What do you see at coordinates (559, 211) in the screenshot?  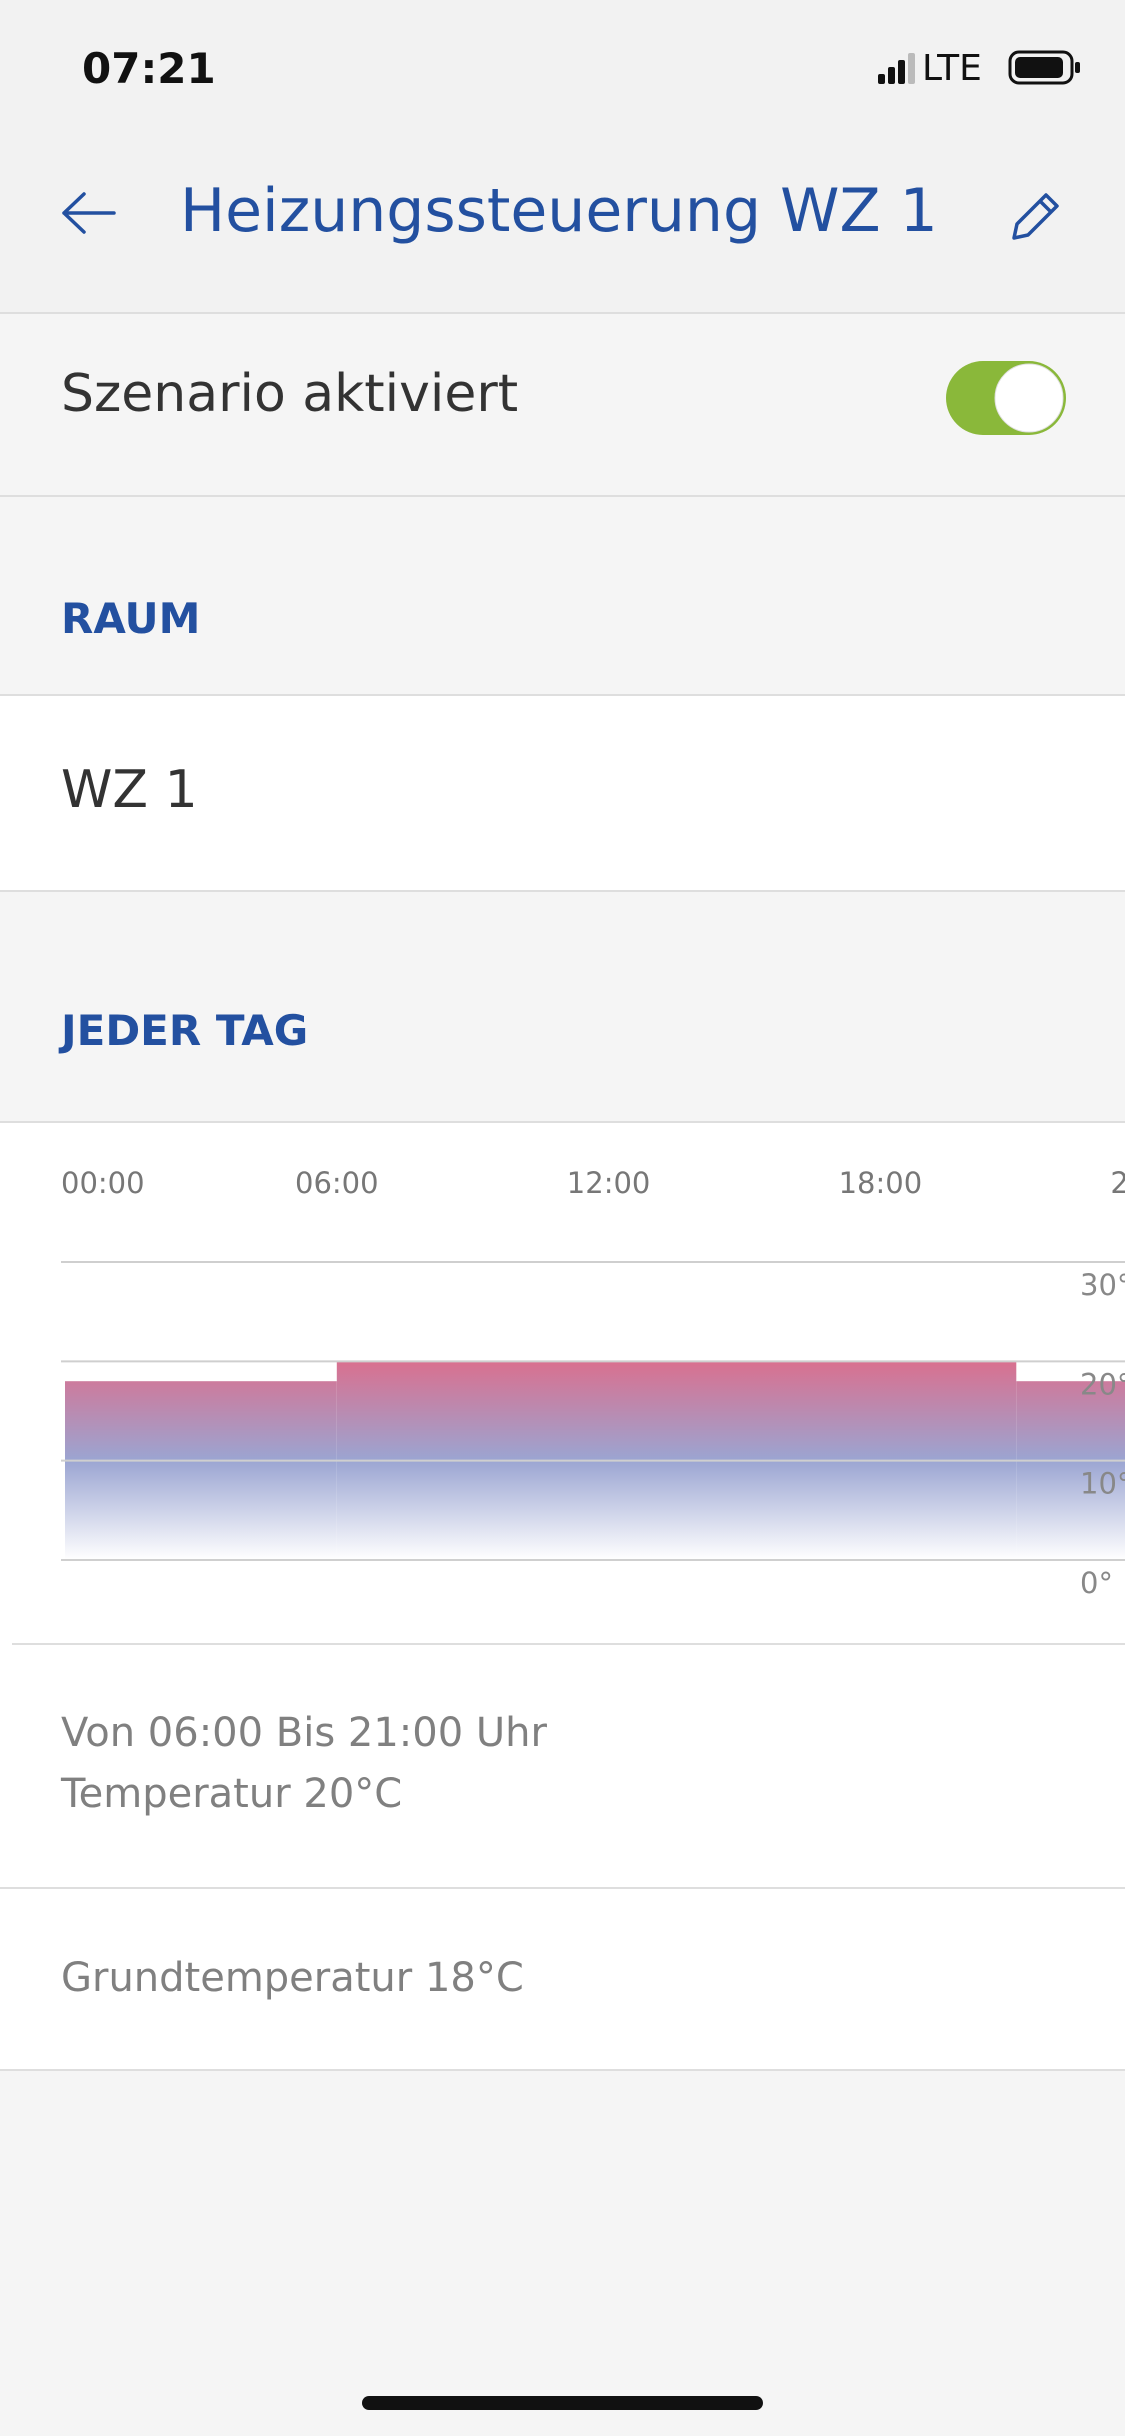 I see `page-title: Heizungssteuerung WZ 1` at bounding box center [559, 211].